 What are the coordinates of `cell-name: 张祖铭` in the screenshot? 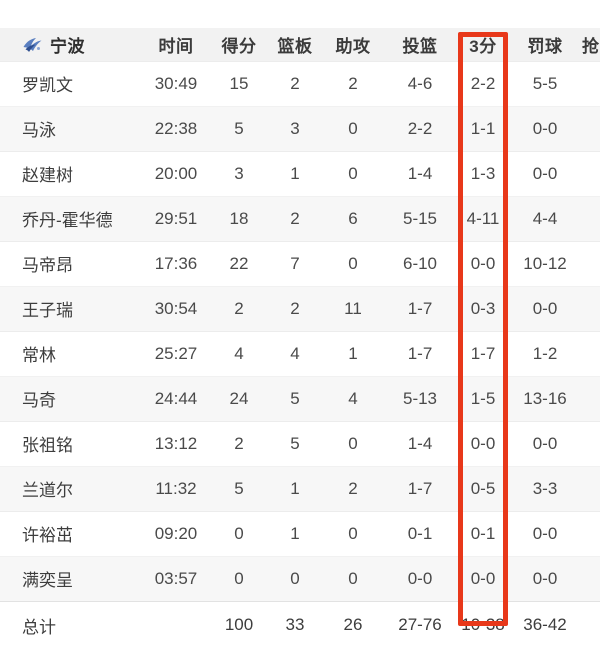 It's located at (70, 443).